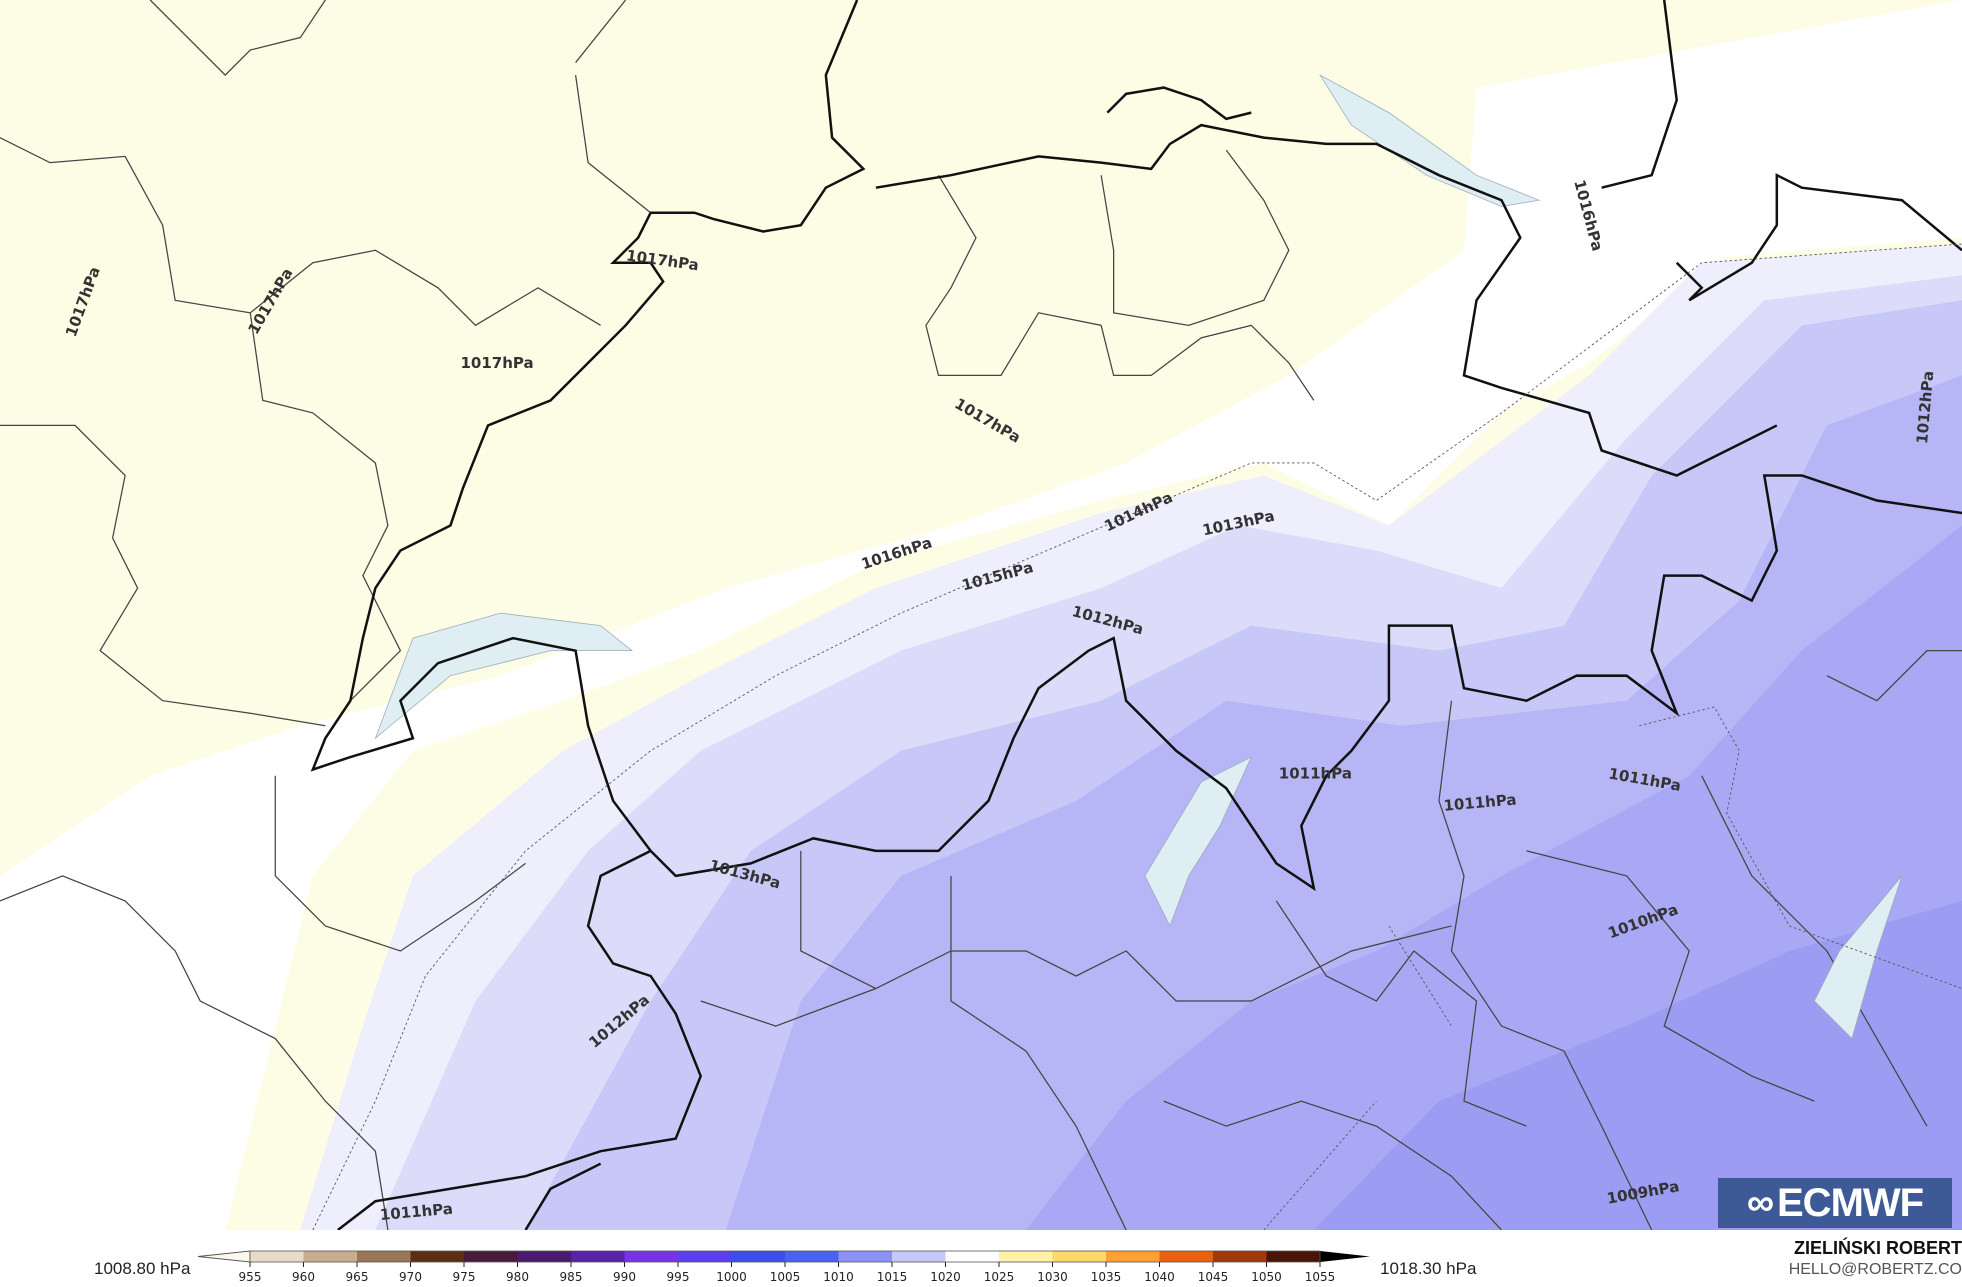 The width and height of the screenshot is (1962, 1287). I want to click on colorbar-tick-label: 975, so click(464, 1277).